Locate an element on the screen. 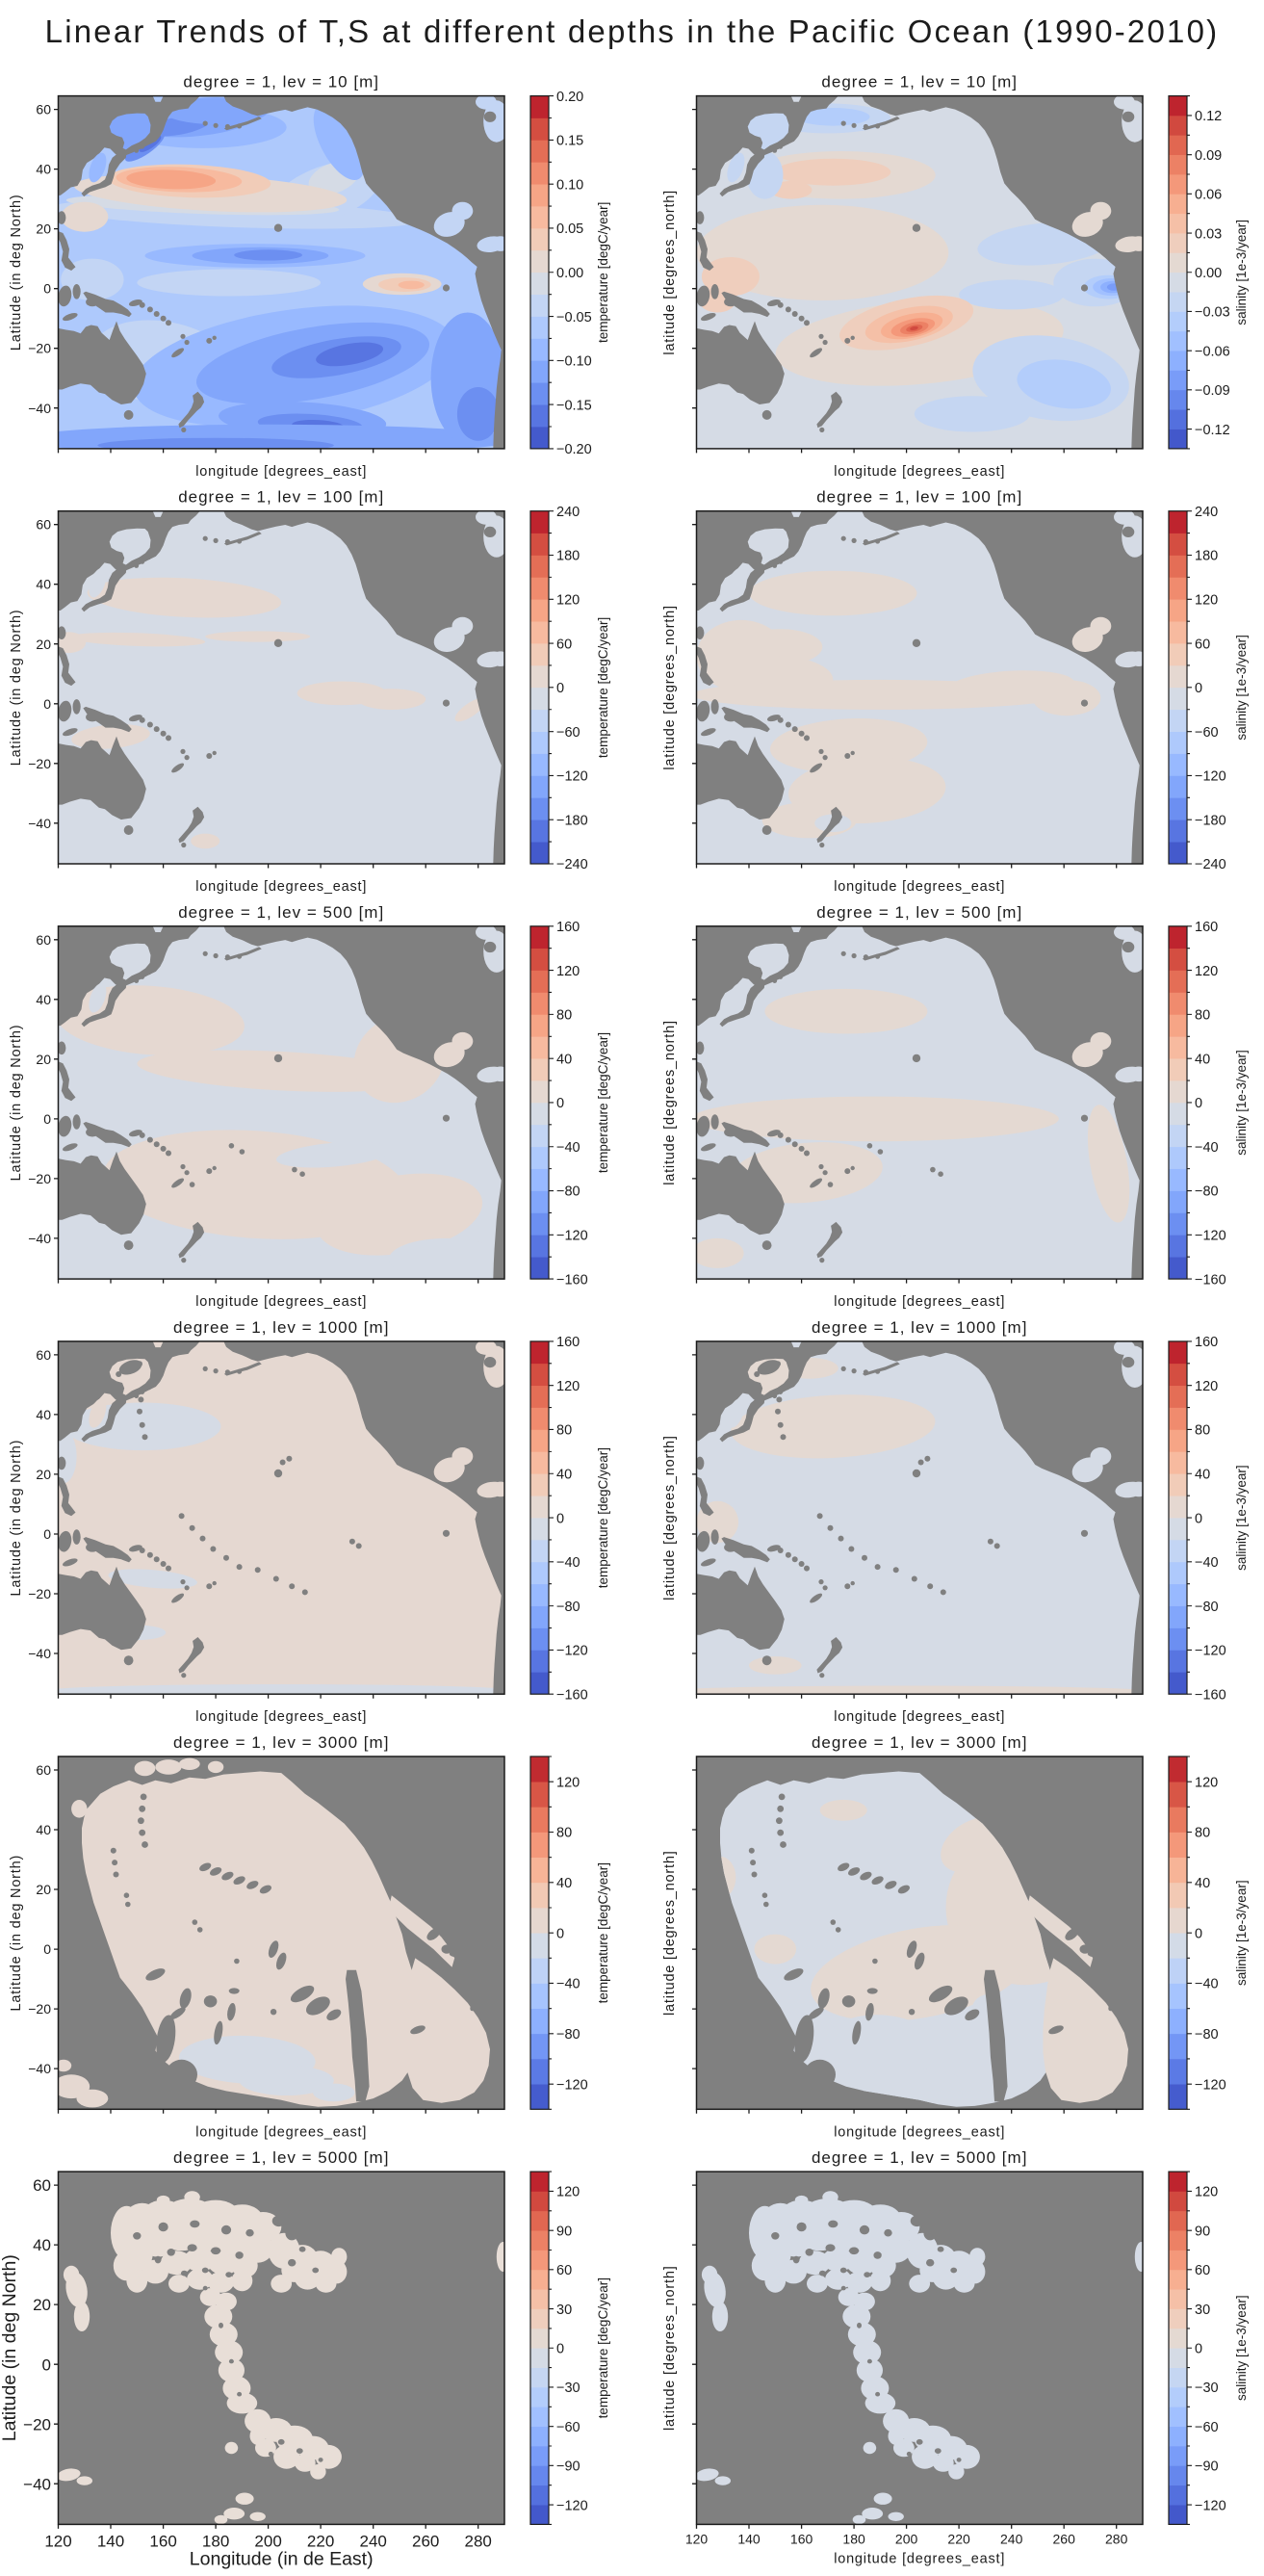 The height and width of the screenshot is (2576, 1264). svg-text: 0.10 is located at coordinates (569, 185).